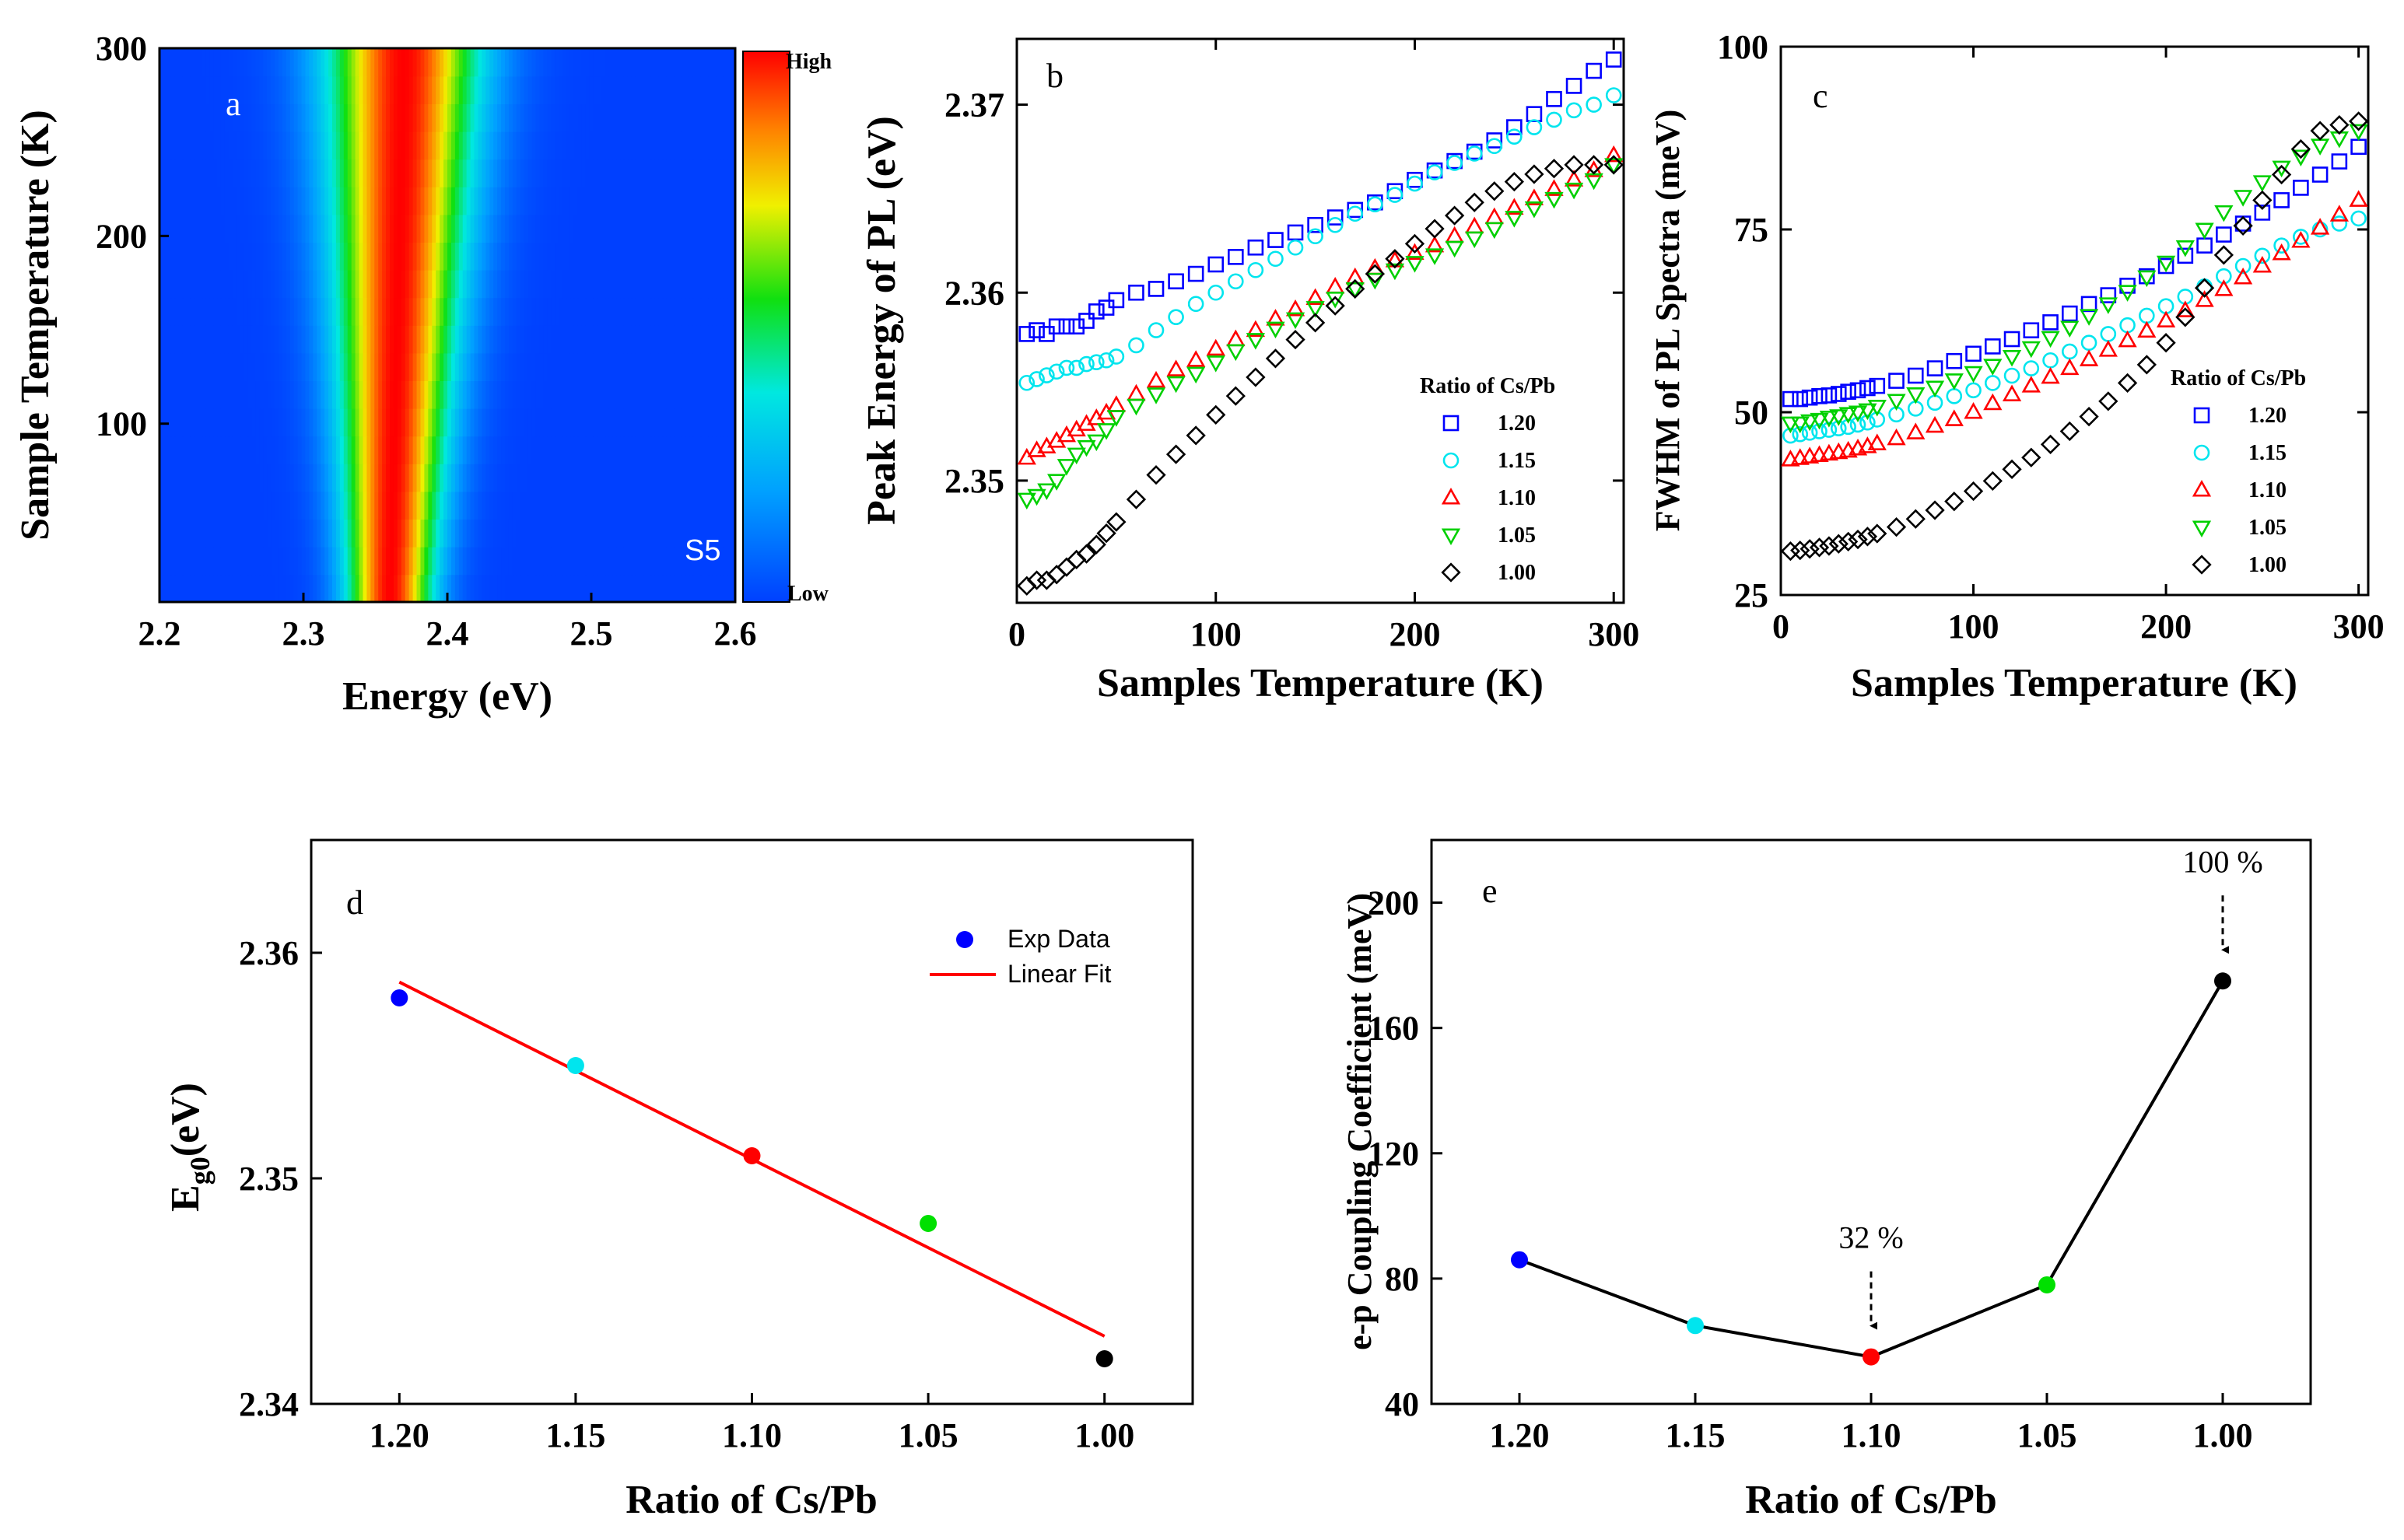  Describe the element at coordinates (1056, 371) in the screenshot. I see `marker-circle` at that location.